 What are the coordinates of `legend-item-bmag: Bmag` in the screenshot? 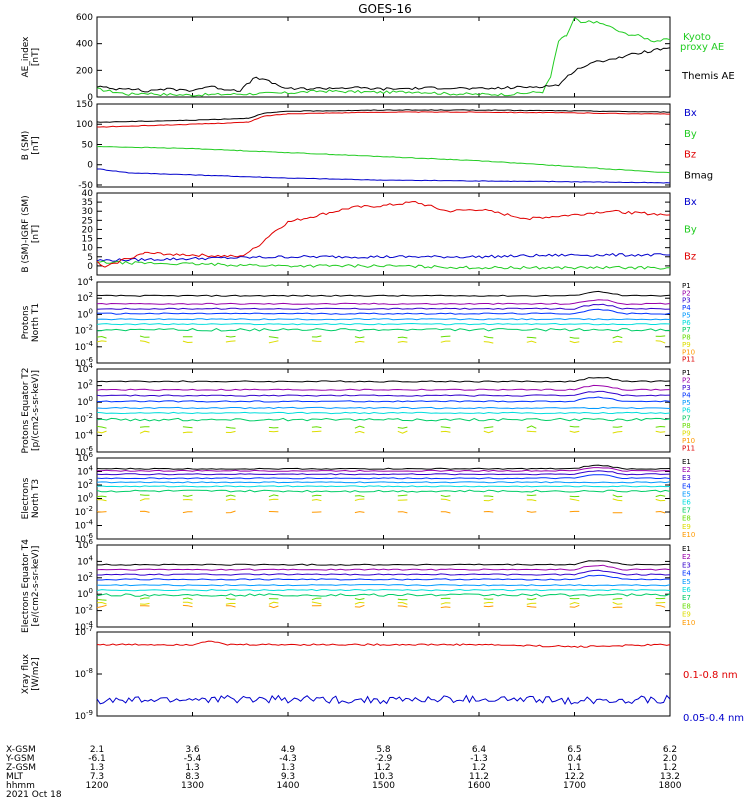 It's located at (698, 175).